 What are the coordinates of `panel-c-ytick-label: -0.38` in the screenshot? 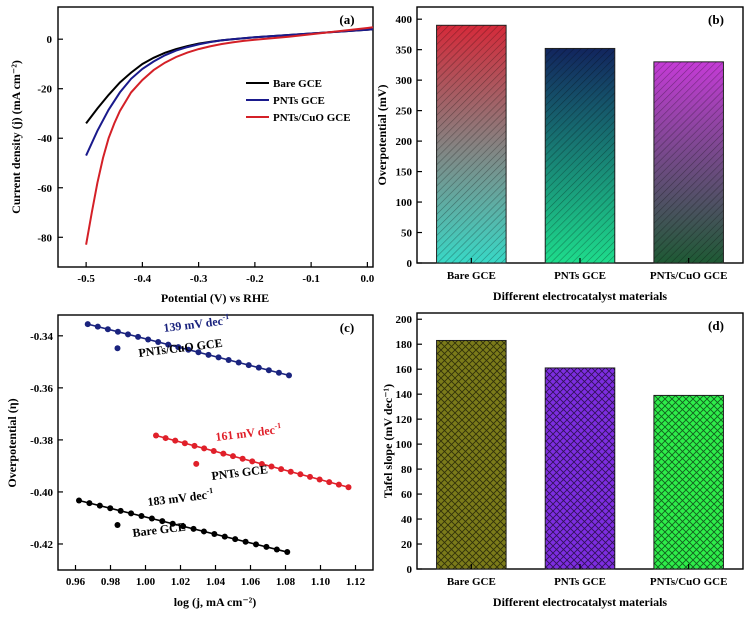 It's located at (41, 441).